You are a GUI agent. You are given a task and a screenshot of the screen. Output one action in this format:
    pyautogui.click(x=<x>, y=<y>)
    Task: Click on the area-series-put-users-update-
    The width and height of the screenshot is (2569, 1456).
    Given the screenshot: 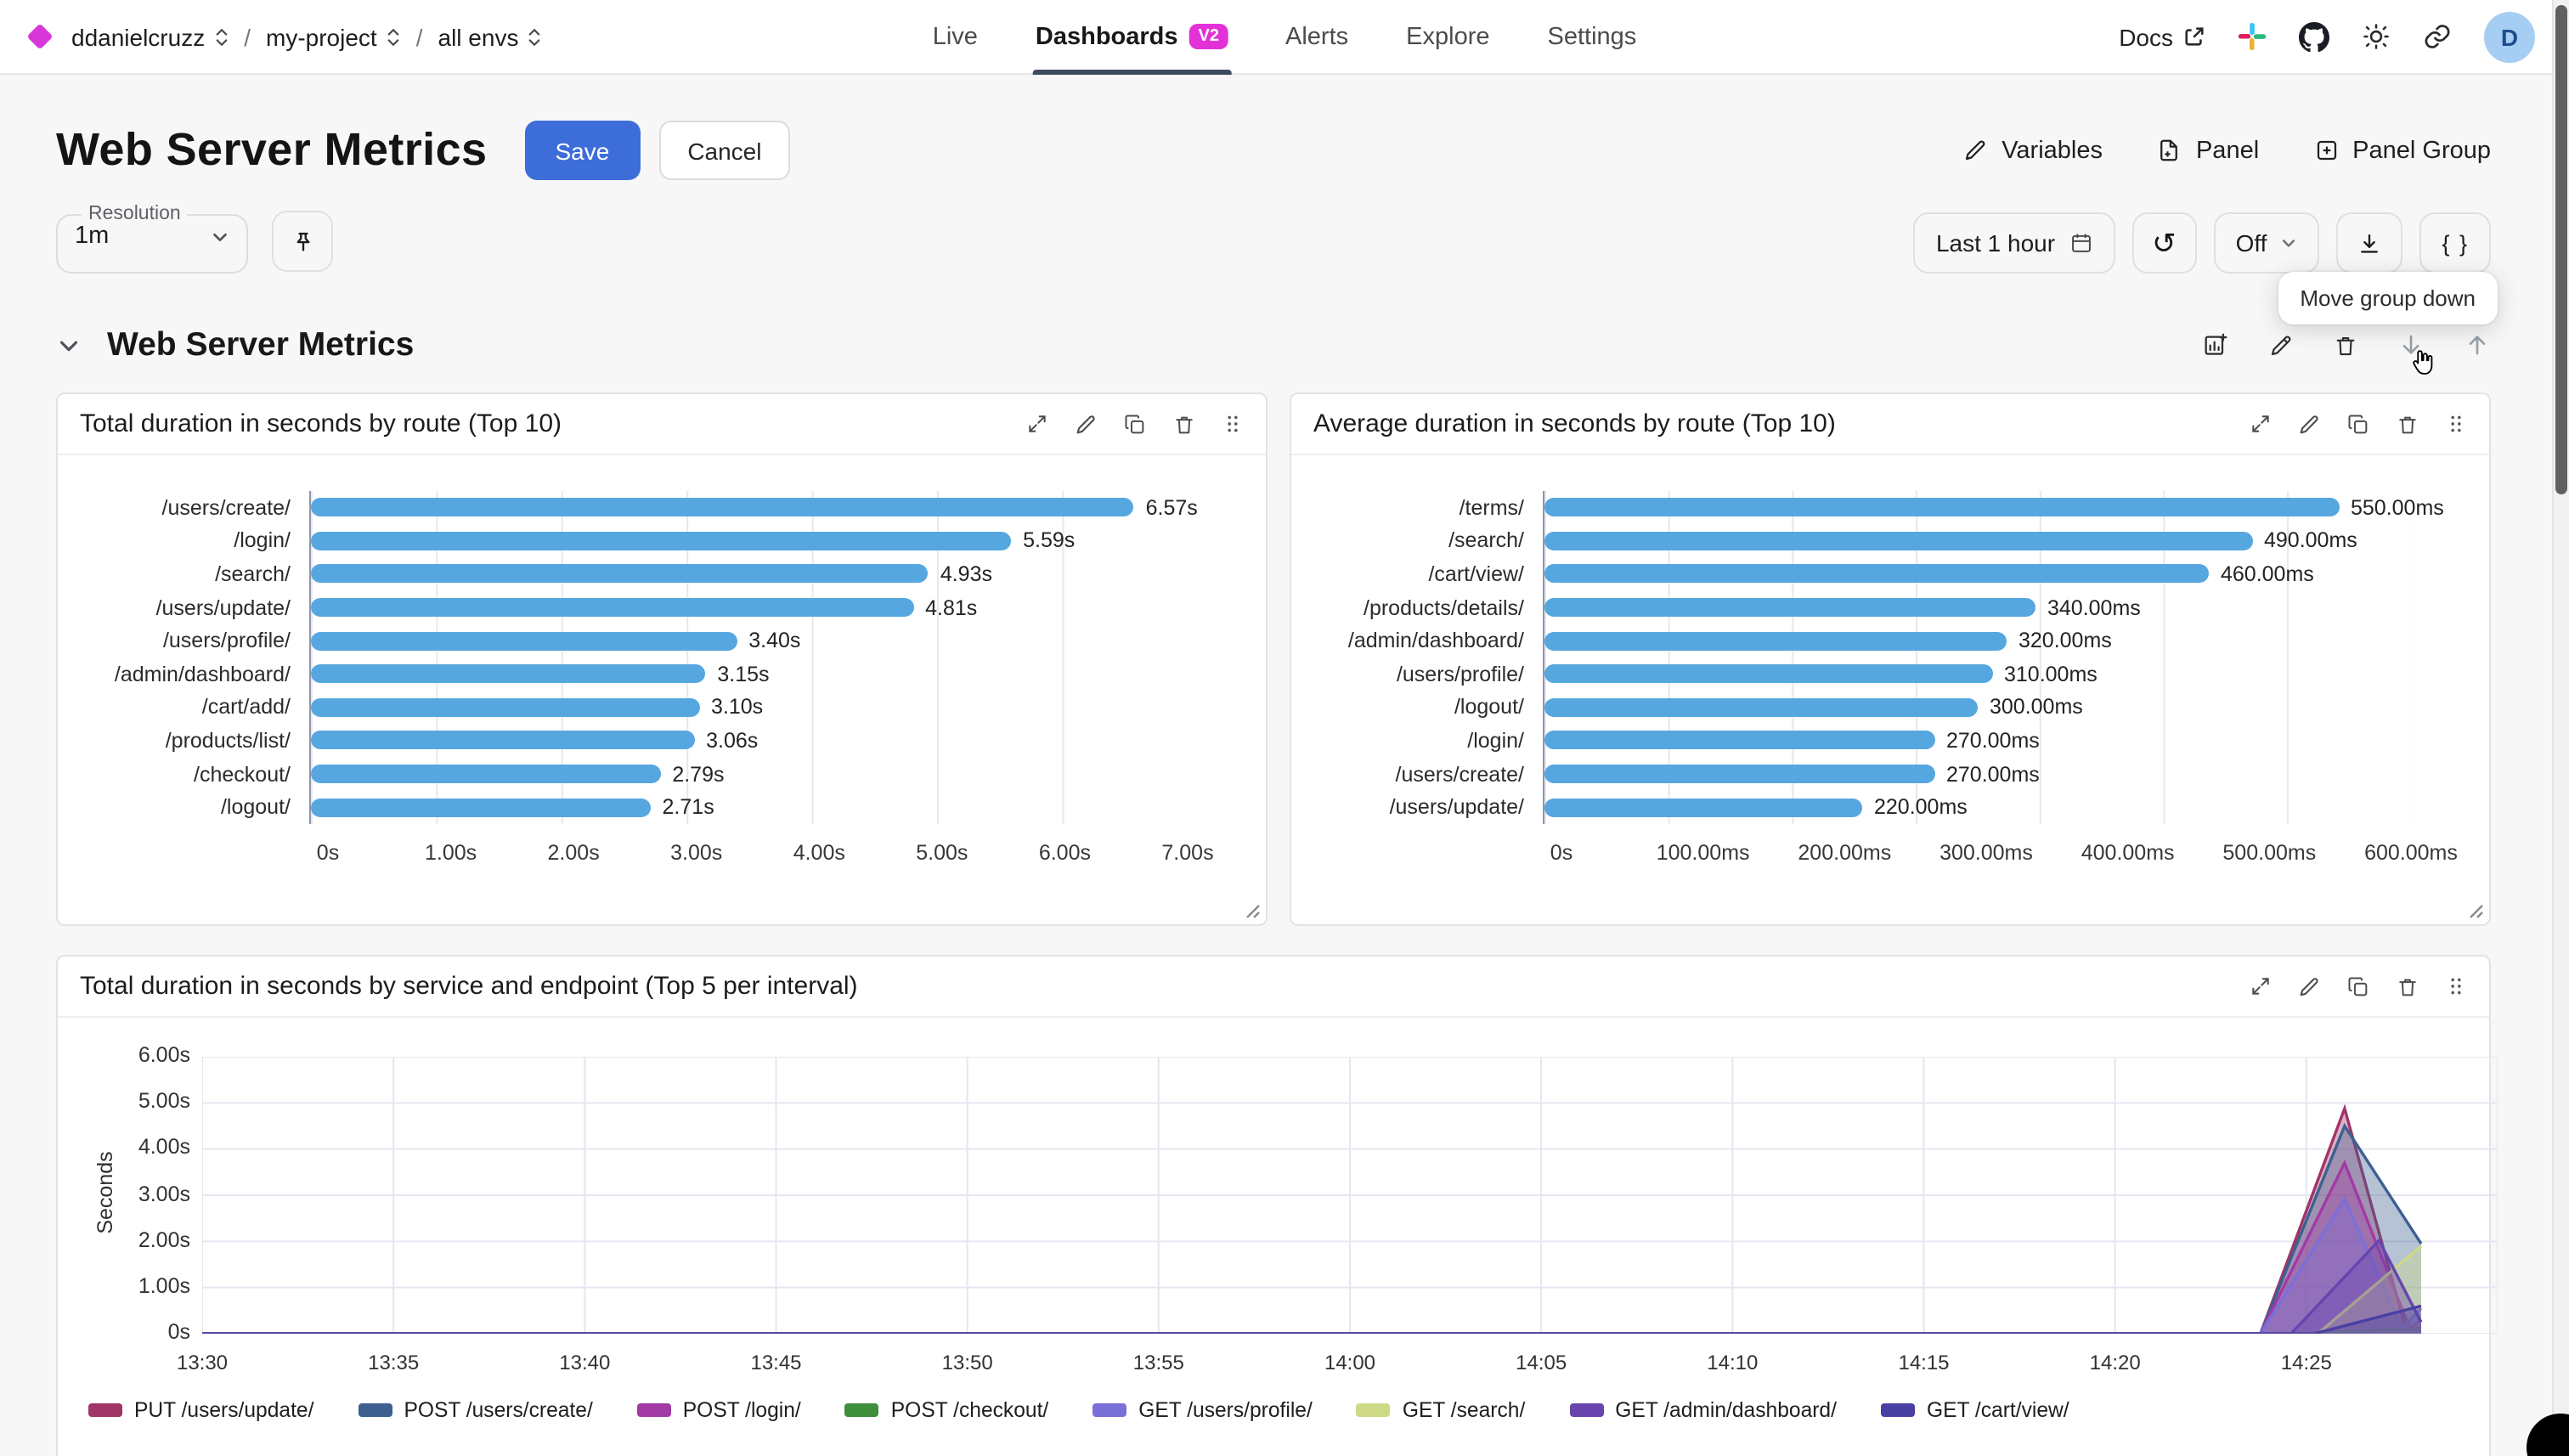 What is the action you would take?
    pyautogui.click(x=1311, y=1221)
    